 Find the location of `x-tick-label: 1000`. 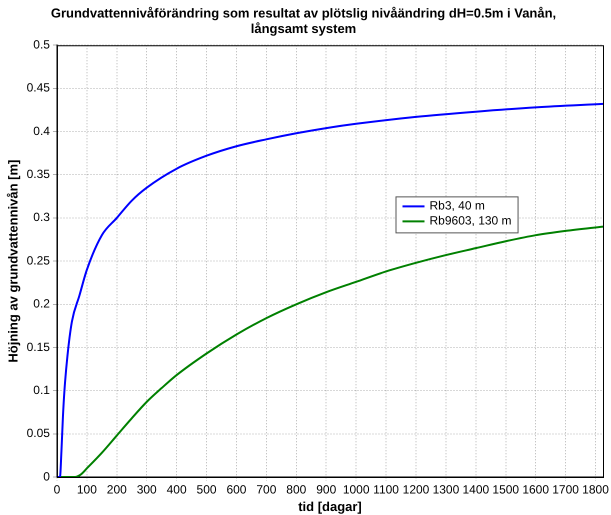

x-tick-label: 1000 is located at coordinates (356, 489).